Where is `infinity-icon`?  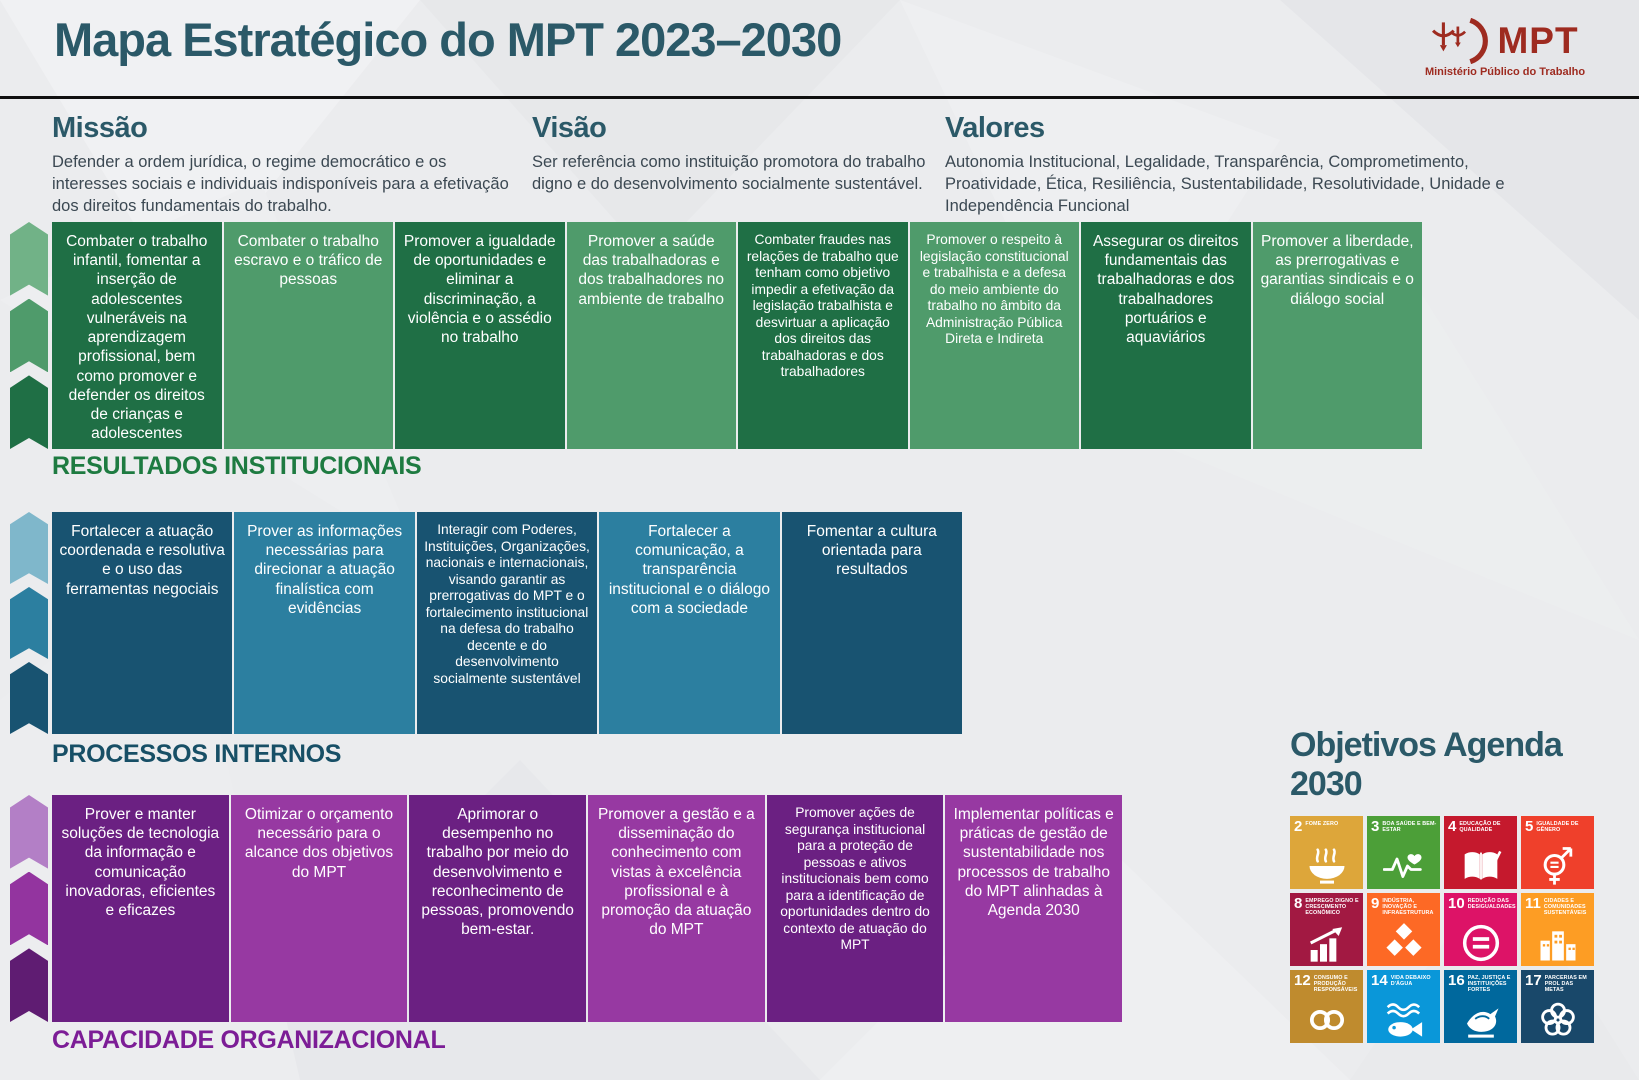 infinity-icon is located at coordinates (1326, 1020).